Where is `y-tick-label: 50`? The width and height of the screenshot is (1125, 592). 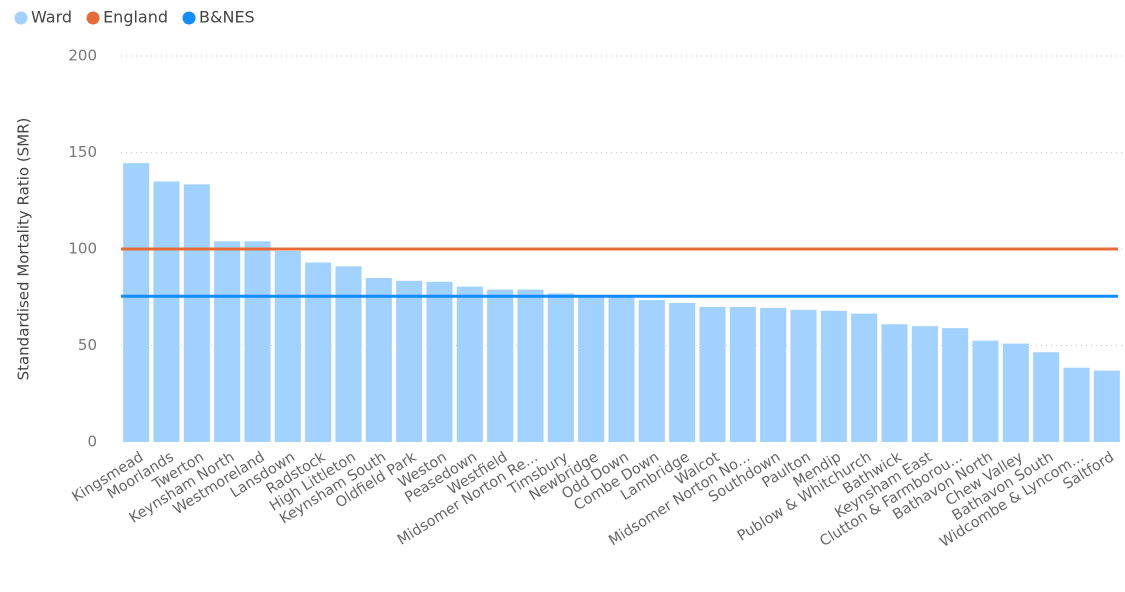 y-tick-label: 50 is located at coordinates (87, 345).